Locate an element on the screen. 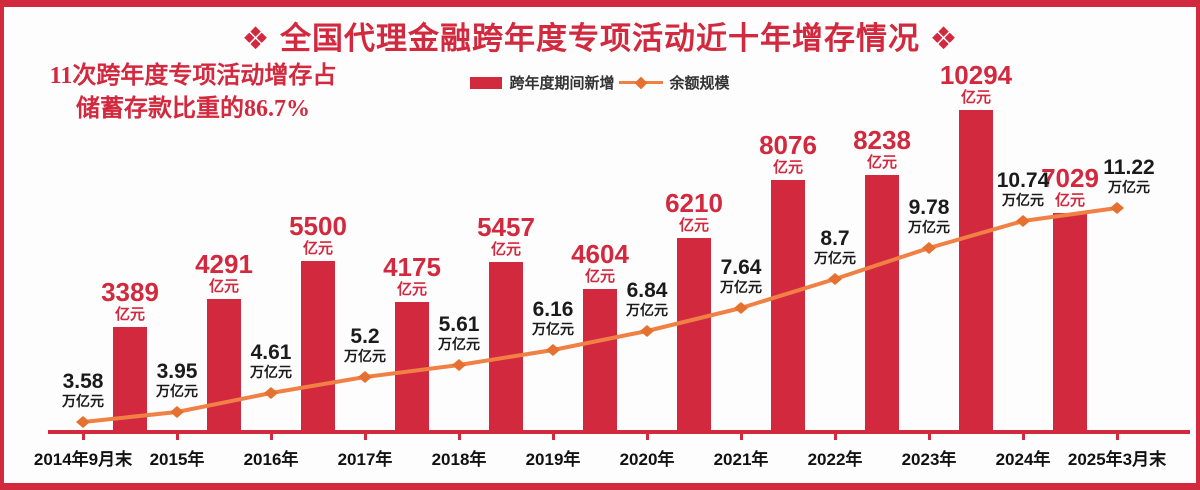 The image size is (1200, 490). line-value-label: 11.22 万亿元 is located at coordinates (1129, 176).